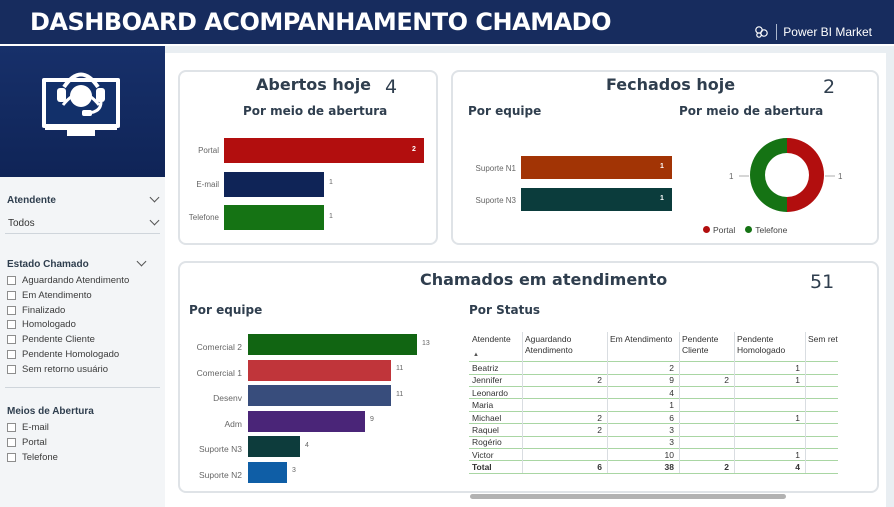  What do you see at coordinates (669, 454) in the screenshot?
I see `table-cell: 10` at bounding box center [669, 454].